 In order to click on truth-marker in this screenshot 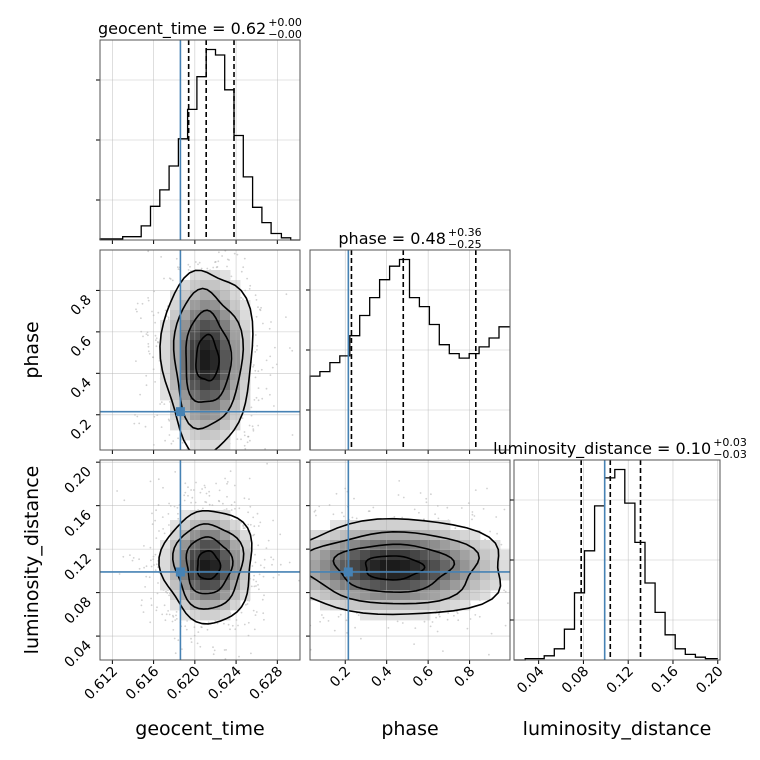, I will do `click(180, 572)`.